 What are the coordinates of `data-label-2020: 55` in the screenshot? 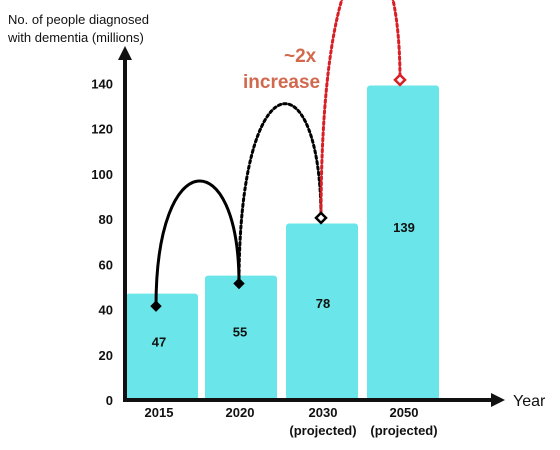 It's located at (240, 332).